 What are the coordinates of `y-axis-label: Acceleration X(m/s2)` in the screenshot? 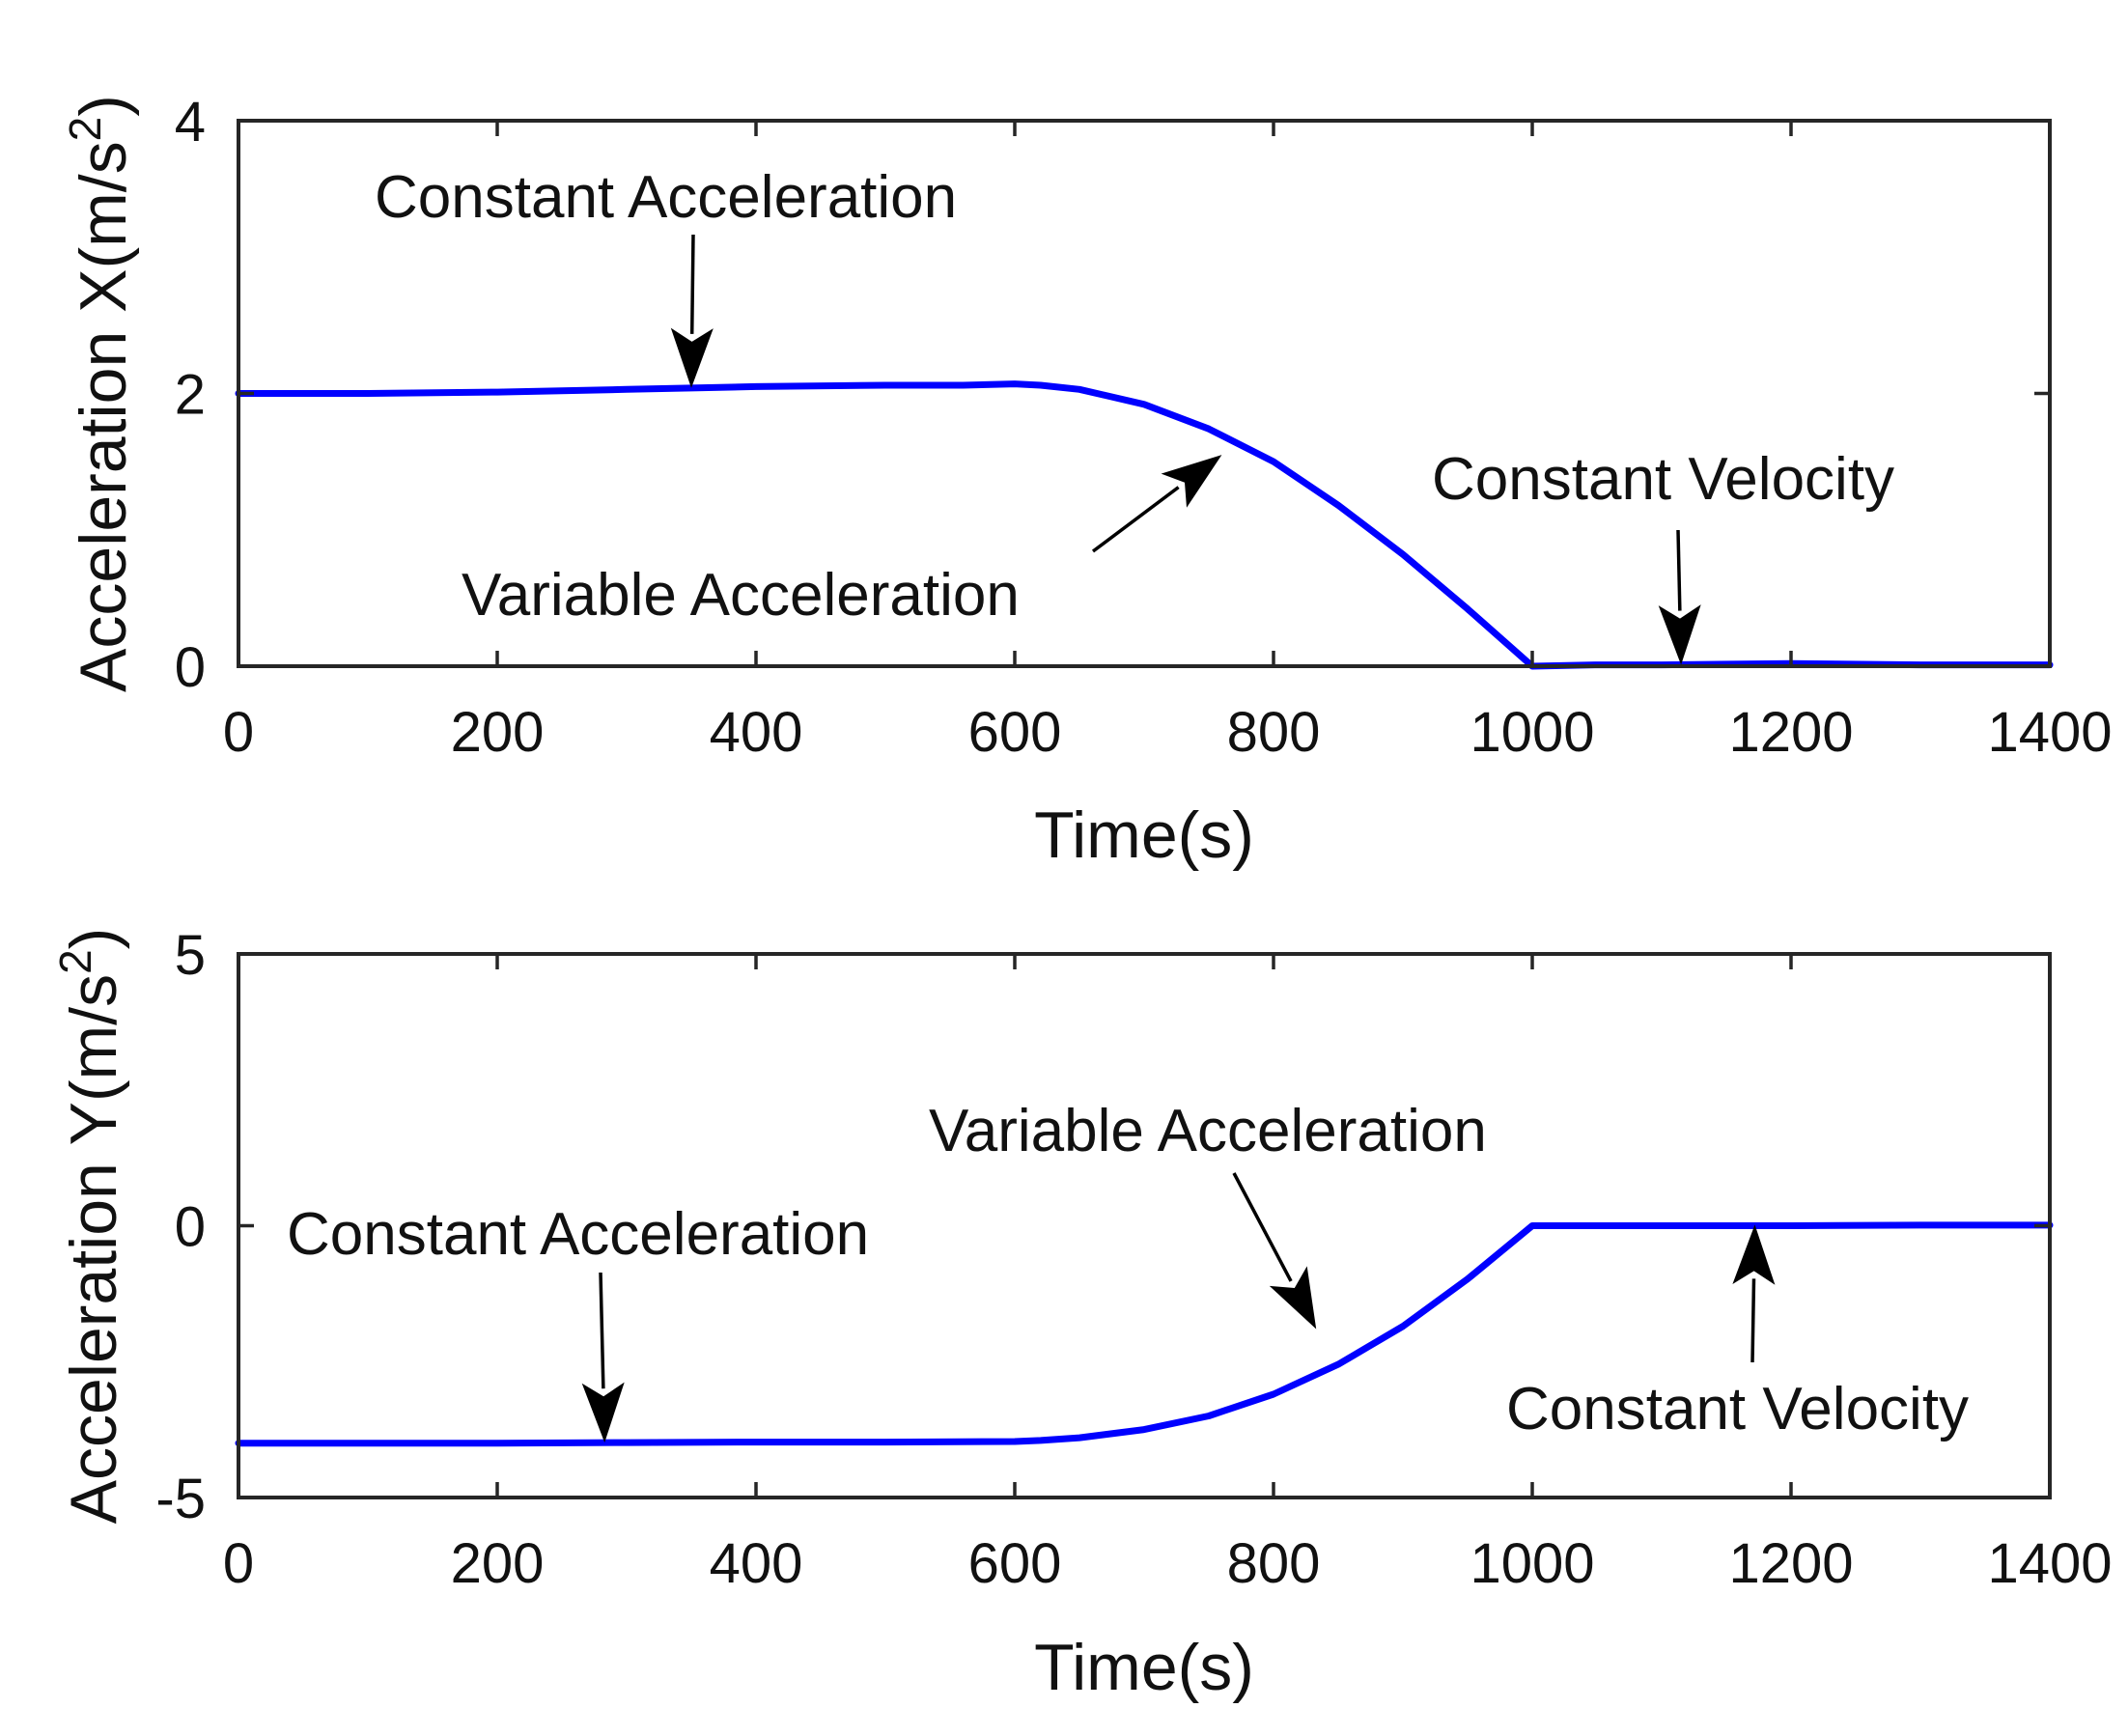 It's located at (100, 394).